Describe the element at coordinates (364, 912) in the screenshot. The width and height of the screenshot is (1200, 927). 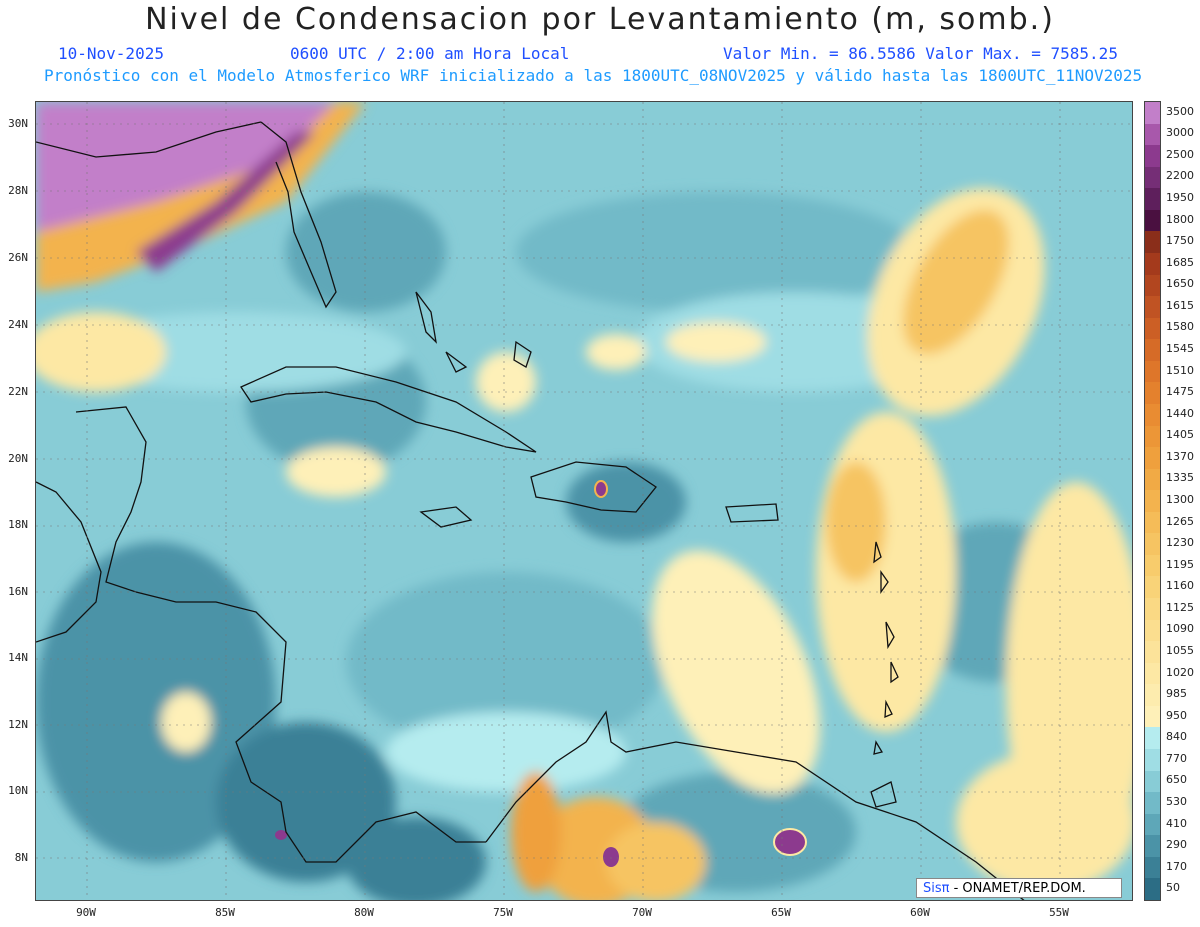
I see `lon-label: 80W` at that location.